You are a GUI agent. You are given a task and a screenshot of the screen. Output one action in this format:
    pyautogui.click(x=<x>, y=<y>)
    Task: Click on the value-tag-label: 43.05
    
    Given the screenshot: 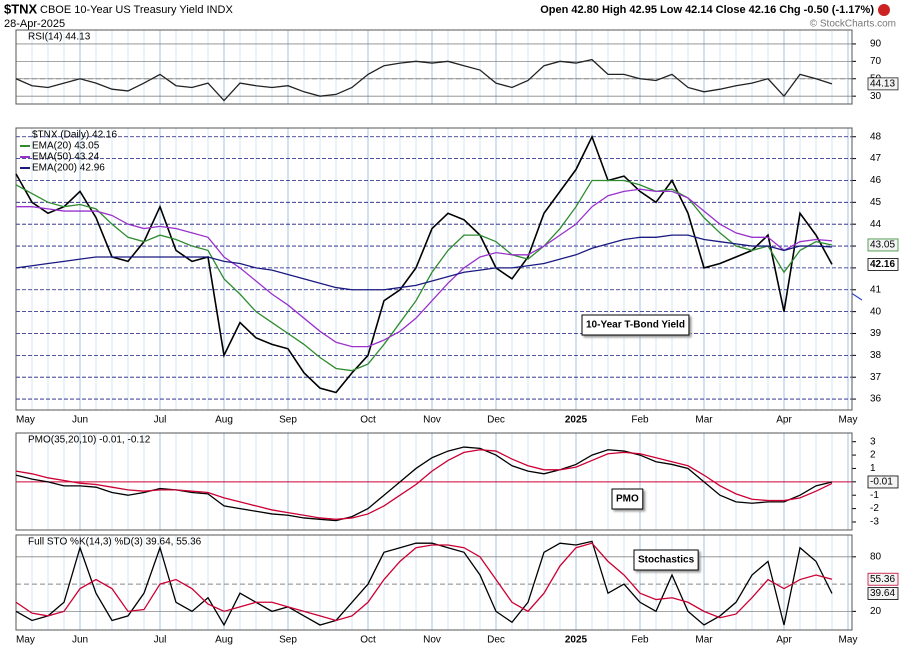 What is the action you would take?
    pyautogui.click(x=882, y=245)
    